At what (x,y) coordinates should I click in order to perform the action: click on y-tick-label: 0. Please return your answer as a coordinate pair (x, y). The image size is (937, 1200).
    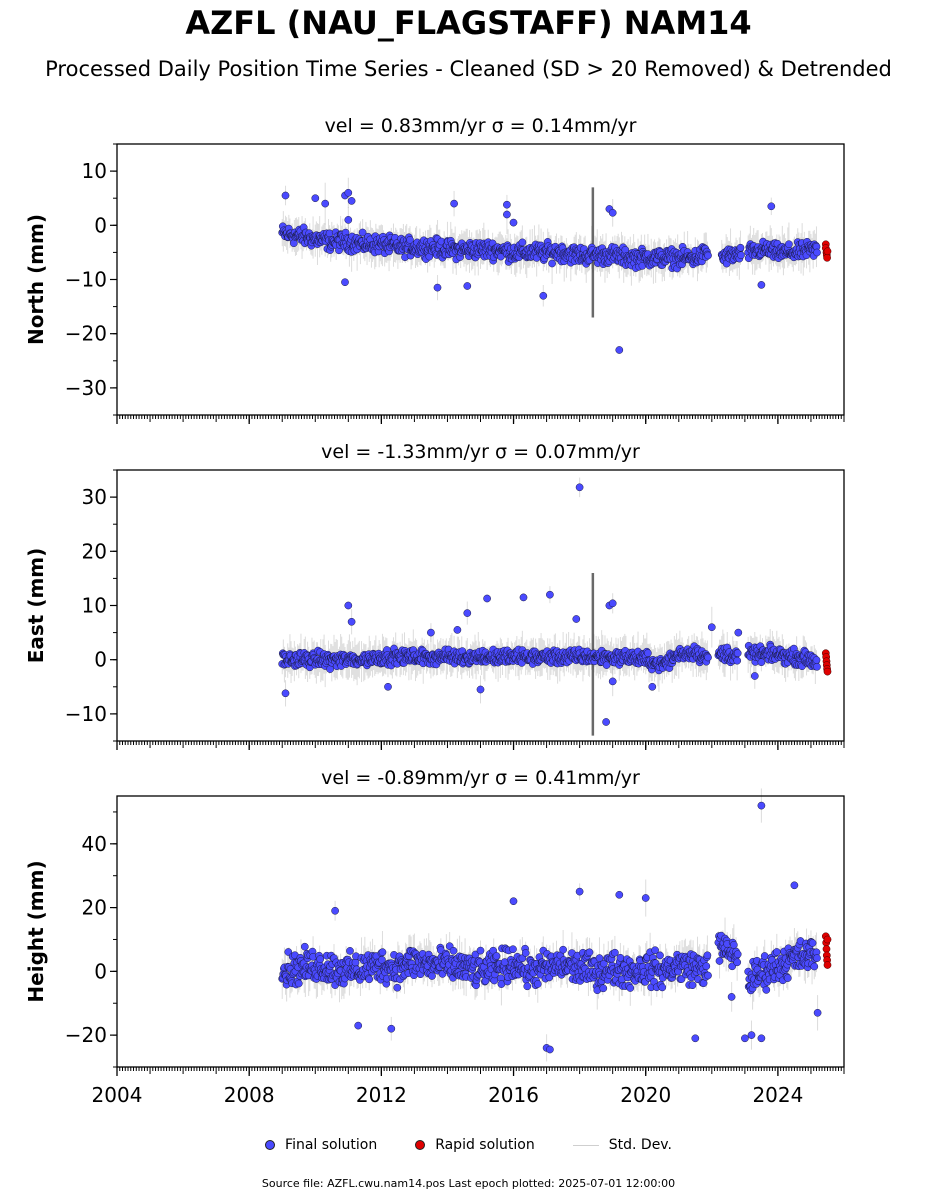
    Looking at the image, I should click on (100, 225).